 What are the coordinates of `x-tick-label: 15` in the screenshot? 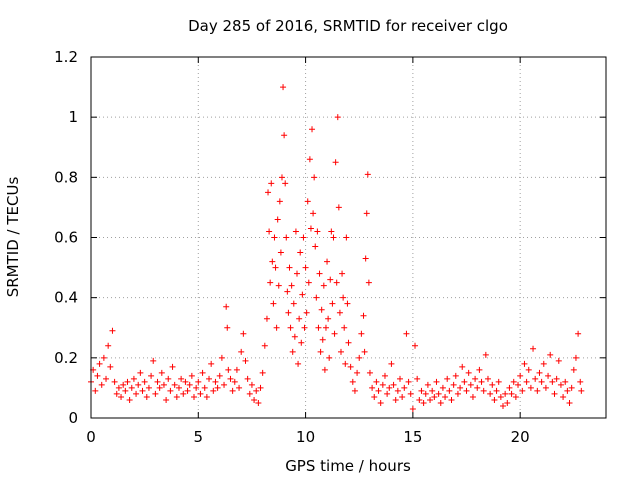 It's located at (412, 437).